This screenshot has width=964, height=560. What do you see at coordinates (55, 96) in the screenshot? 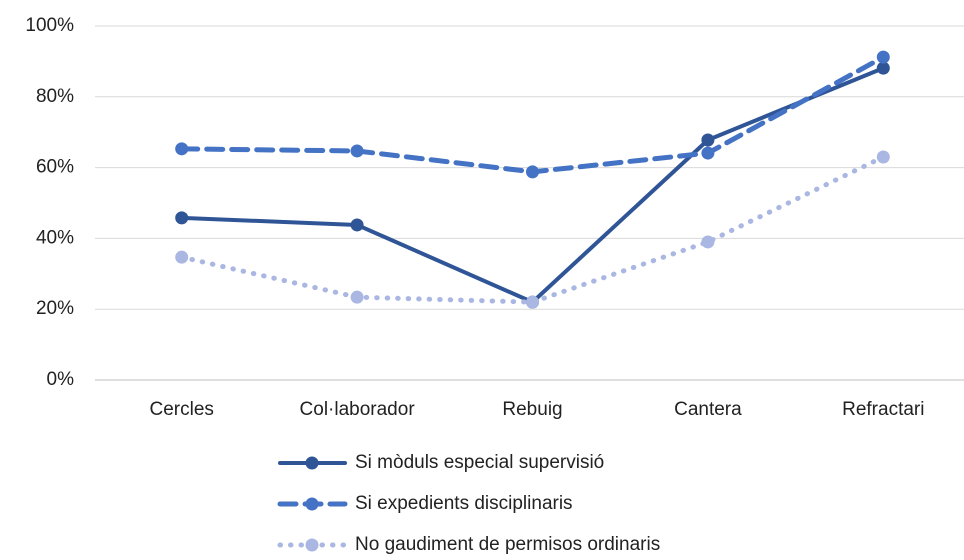
I see `y-tick-label: 80%` at bounding box center [55, 96].